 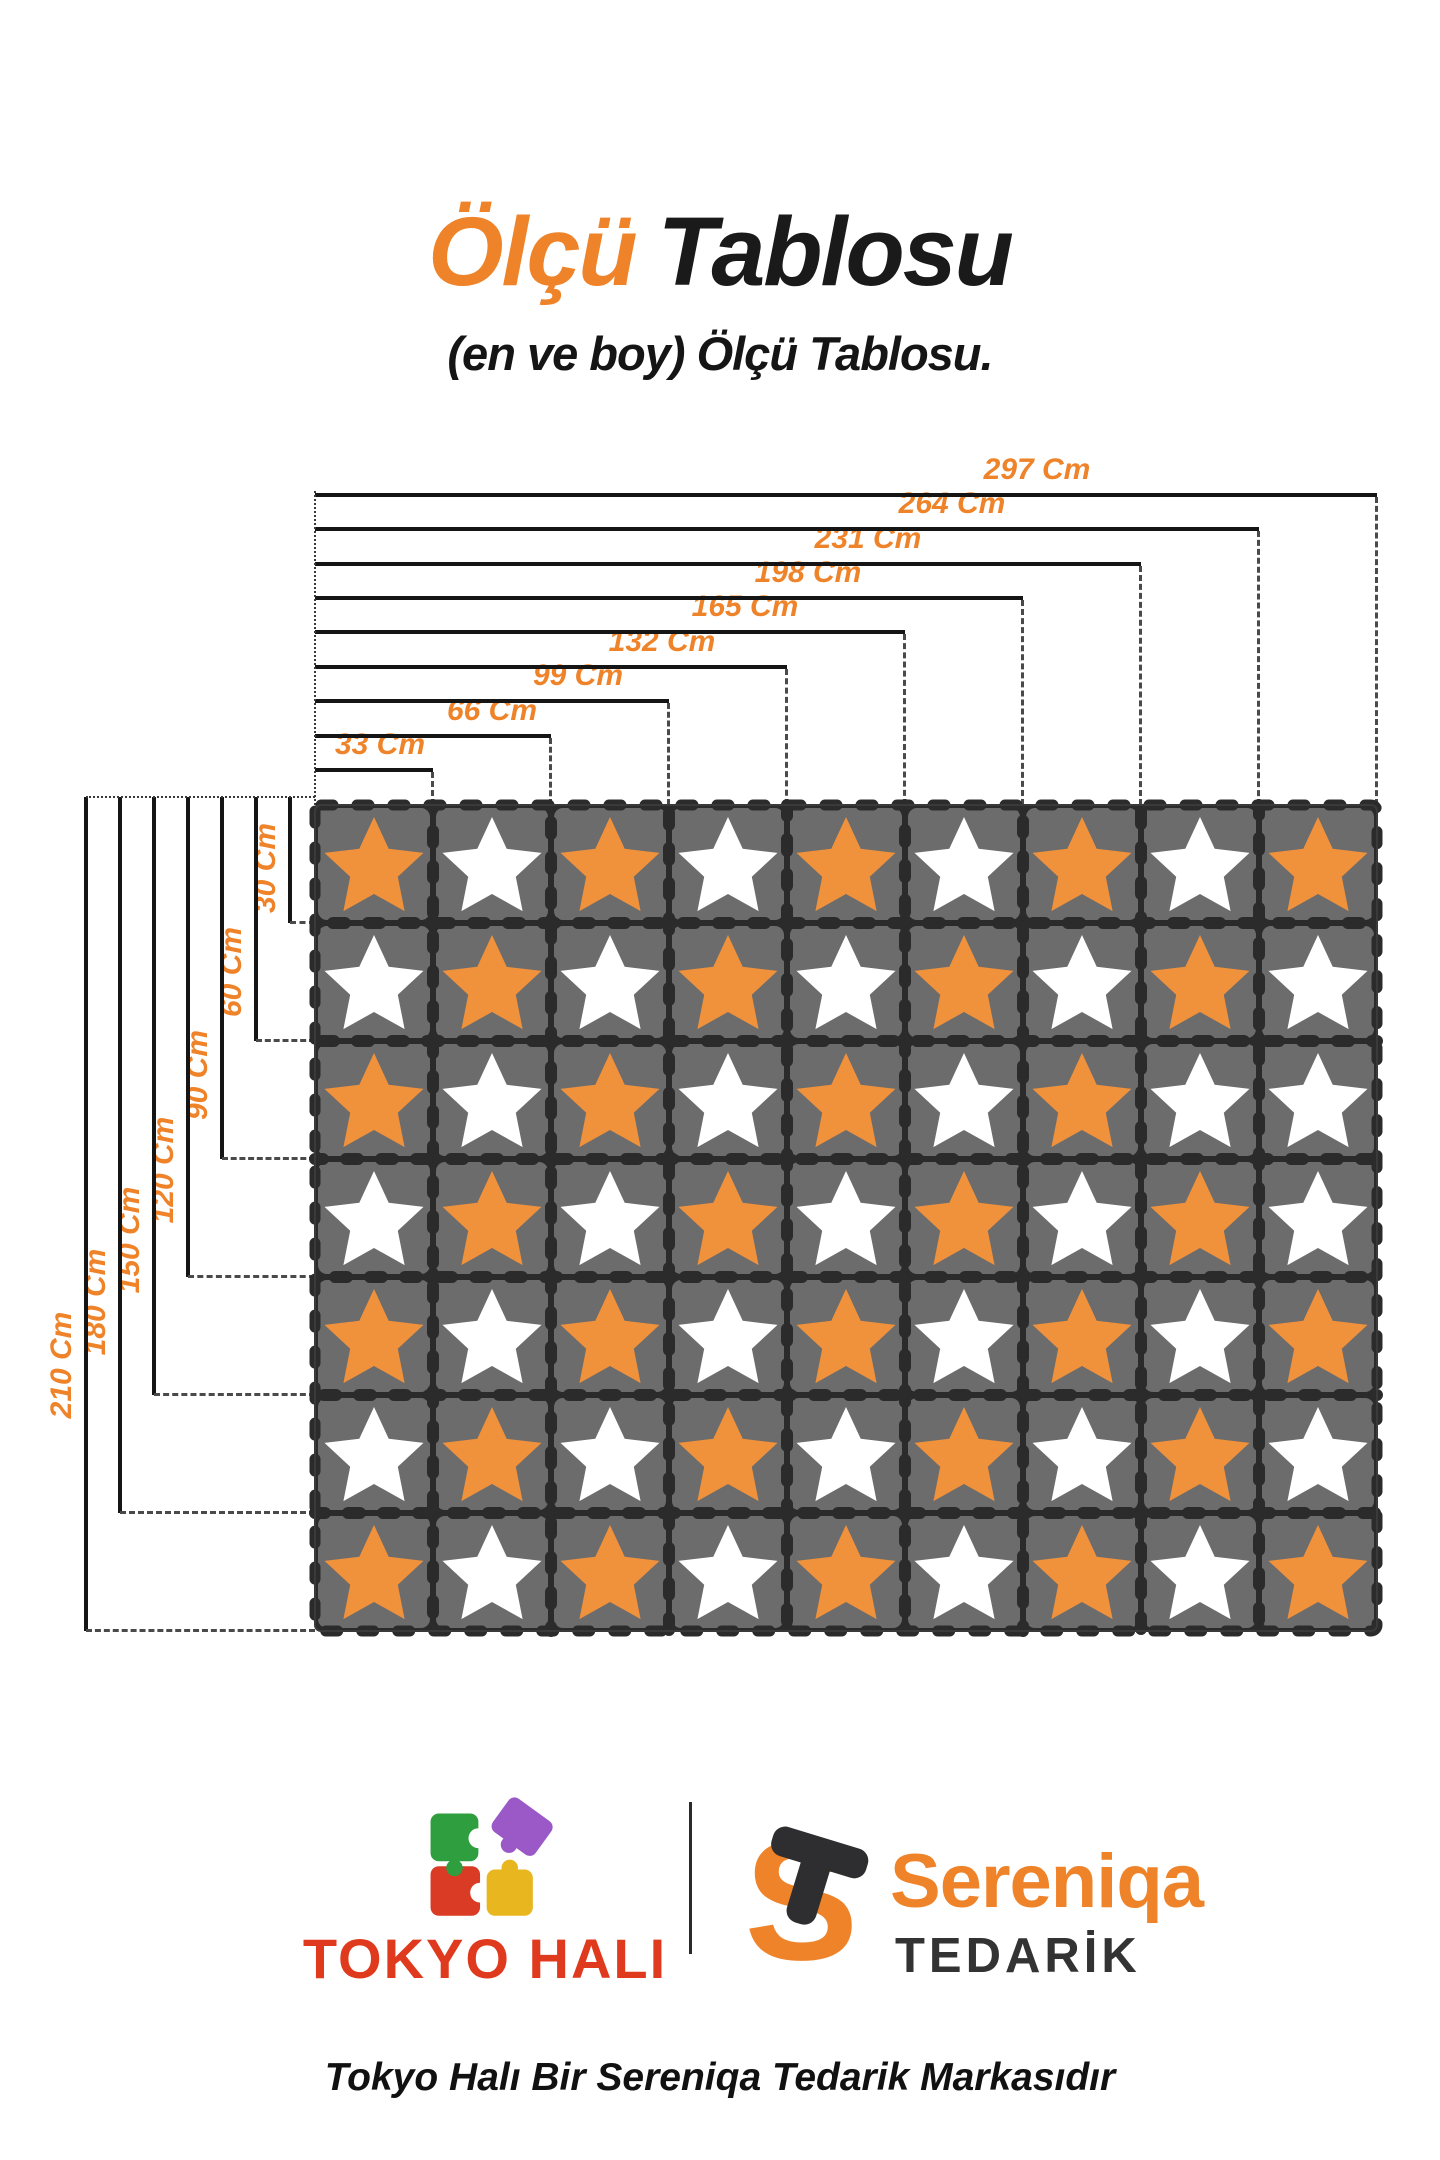 I want to click on page-title-rest: Tablosu, so click(x=835, y=251).